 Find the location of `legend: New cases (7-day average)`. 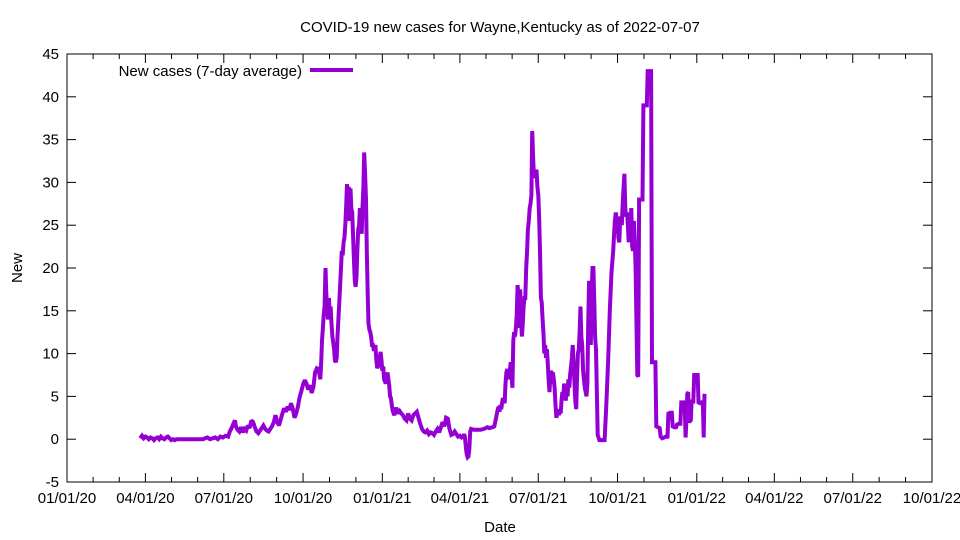

legend: New cases (7-day average) is located at coordinates (236, 71).